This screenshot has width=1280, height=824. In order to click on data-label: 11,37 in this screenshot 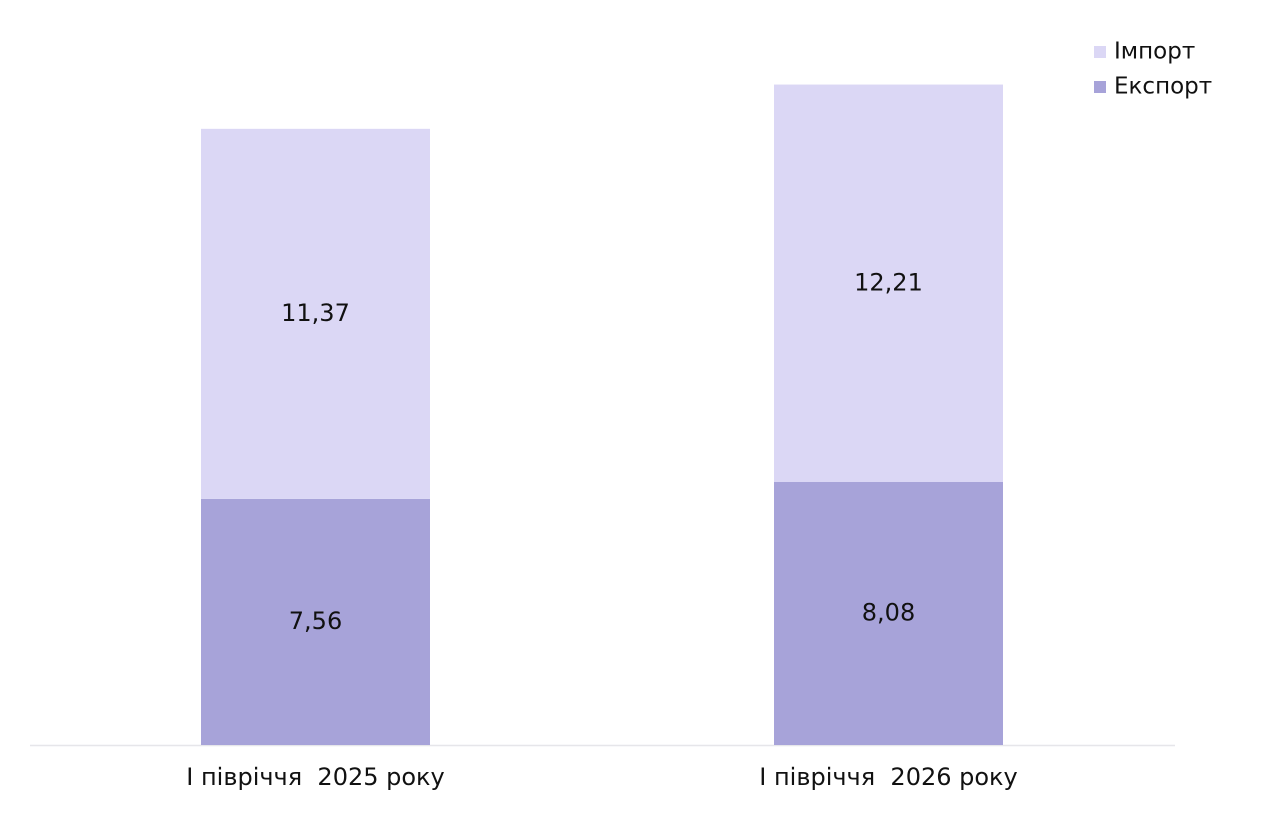, I will do `click(315, 313)`.